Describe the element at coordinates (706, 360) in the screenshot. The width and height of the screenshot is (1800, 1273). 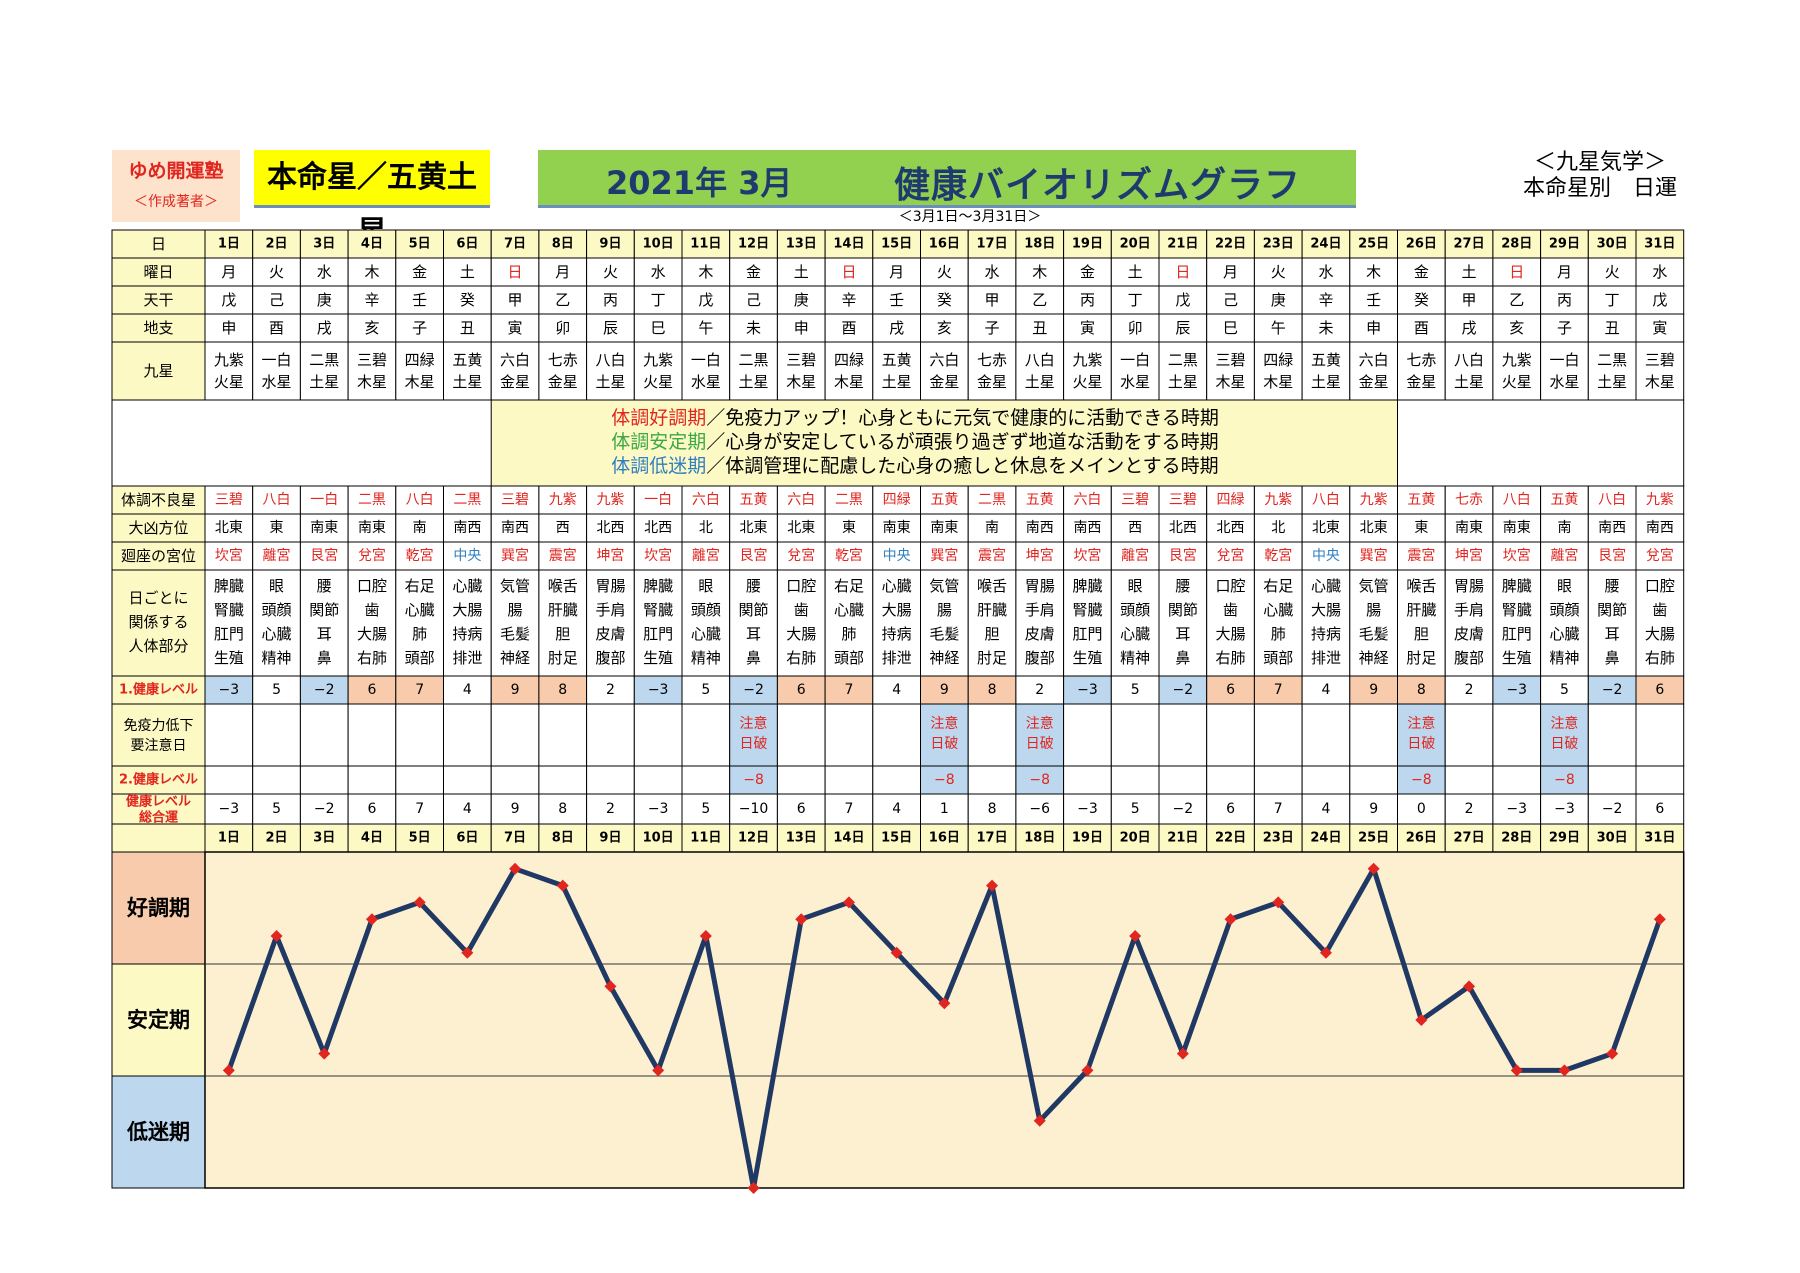
I see `star-label-1: 一白` at that location.